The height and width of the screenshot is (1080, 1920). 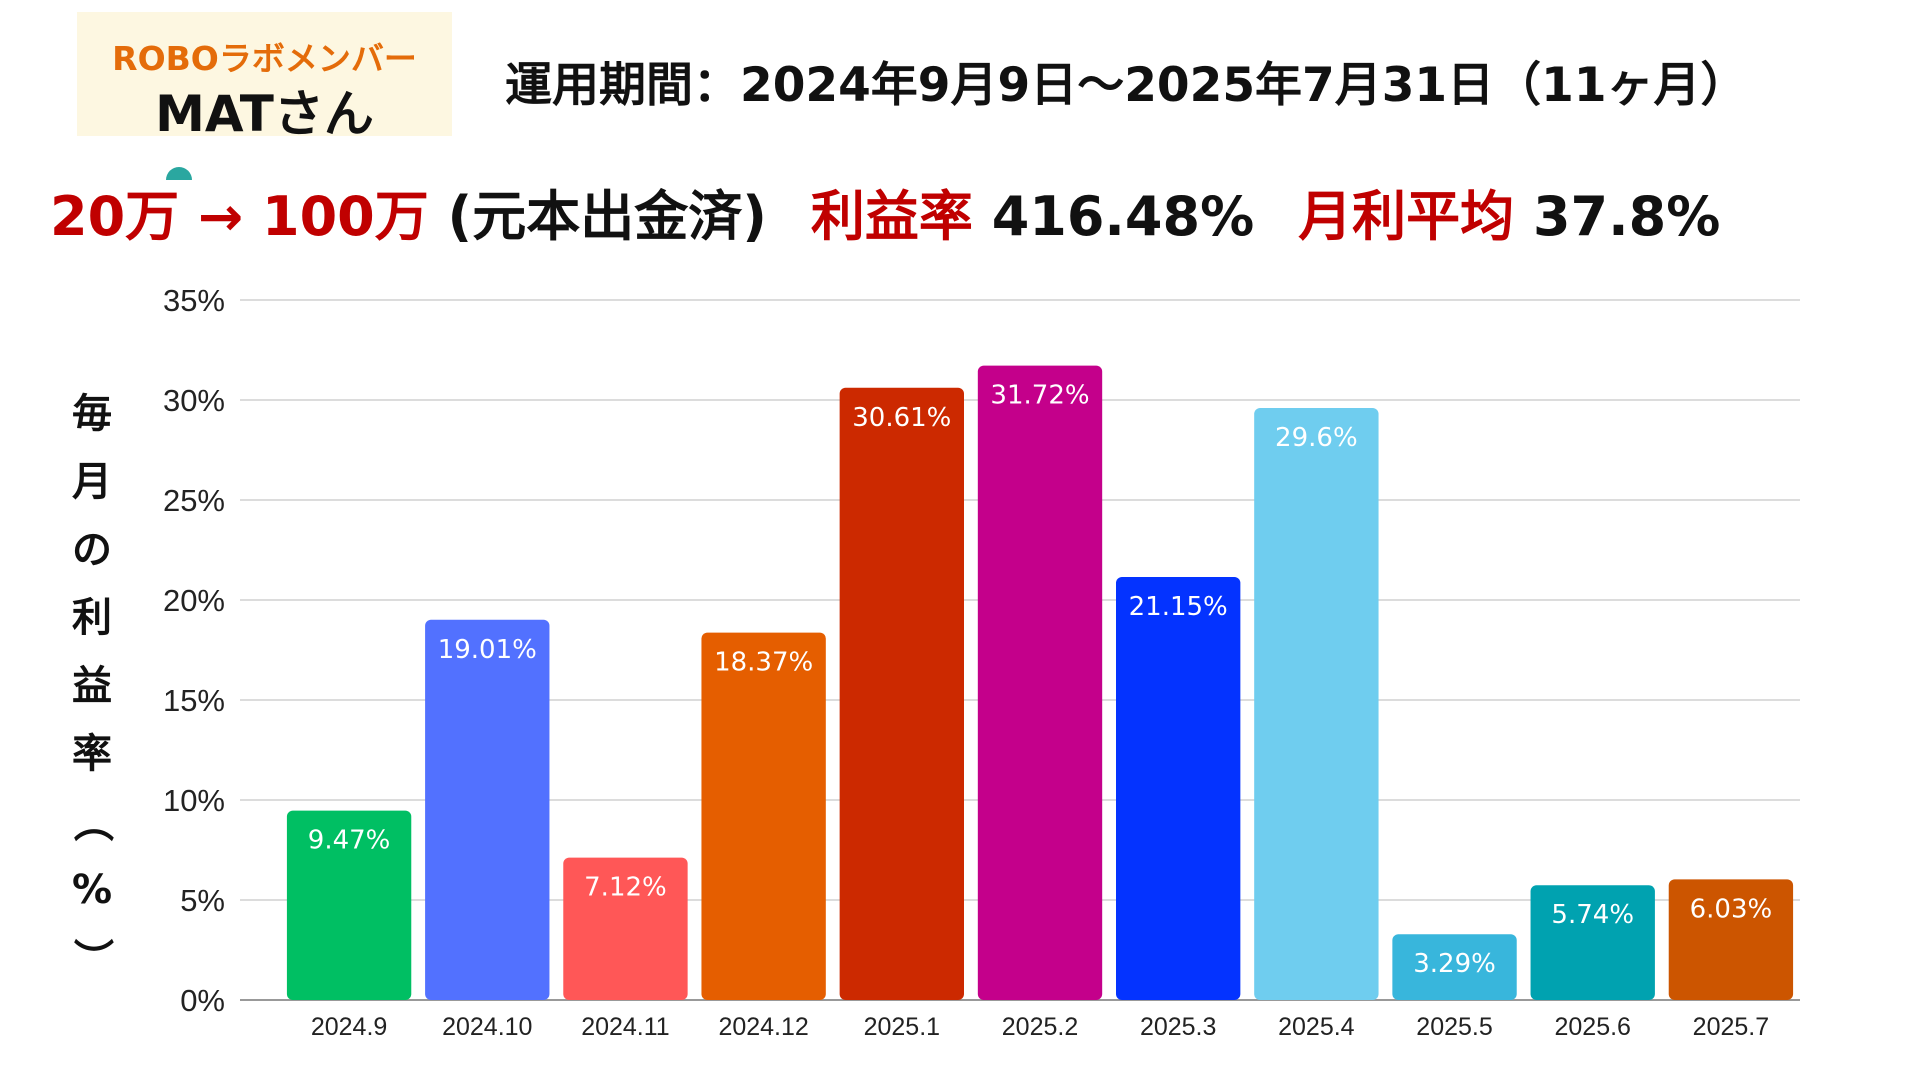 What do you see at coordinates (92, 618) in the screenshot?
I see `y-axis-label-char: 利` at bounding box center [92, 618].